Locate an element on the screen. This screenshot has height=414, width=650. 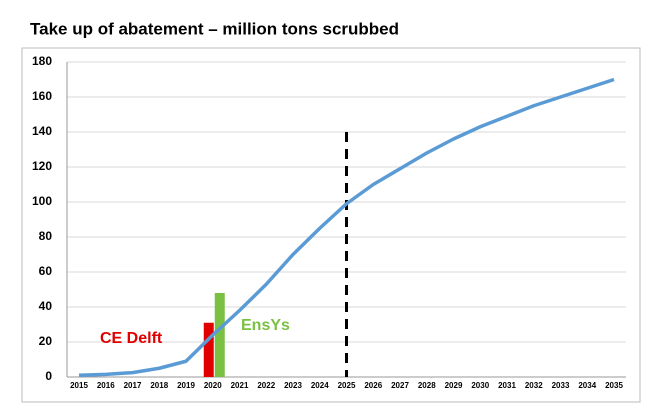
x-tick-label: 2017 is located at coordinates (133, 385).